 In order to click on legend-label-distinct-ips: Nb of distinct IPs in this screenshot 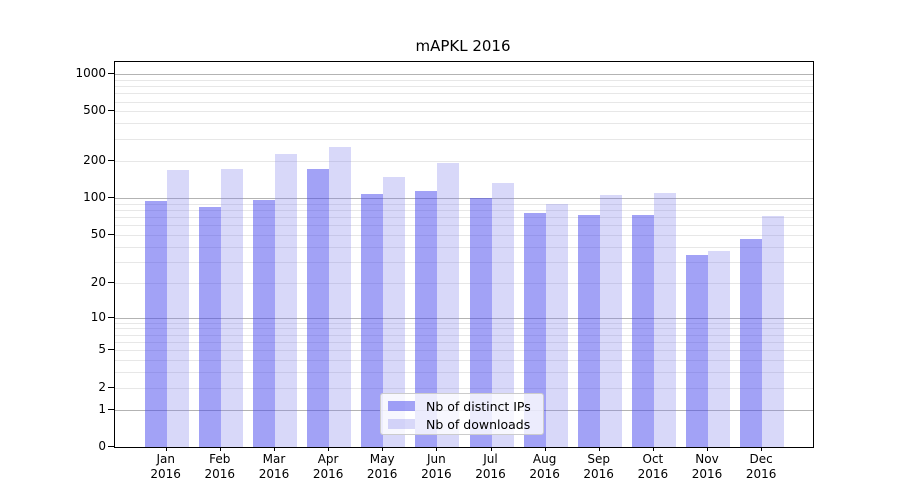, I will do `click(478, 406)`.